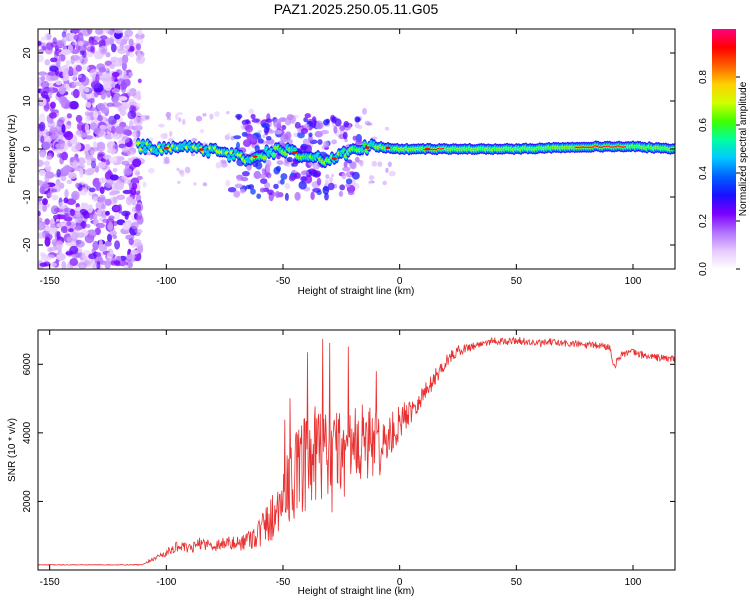 The width and height of the screenshot is (750, 600). I want to click on chart-title: PAZ1.2025.250.05.11.G05, so click(356, 9).